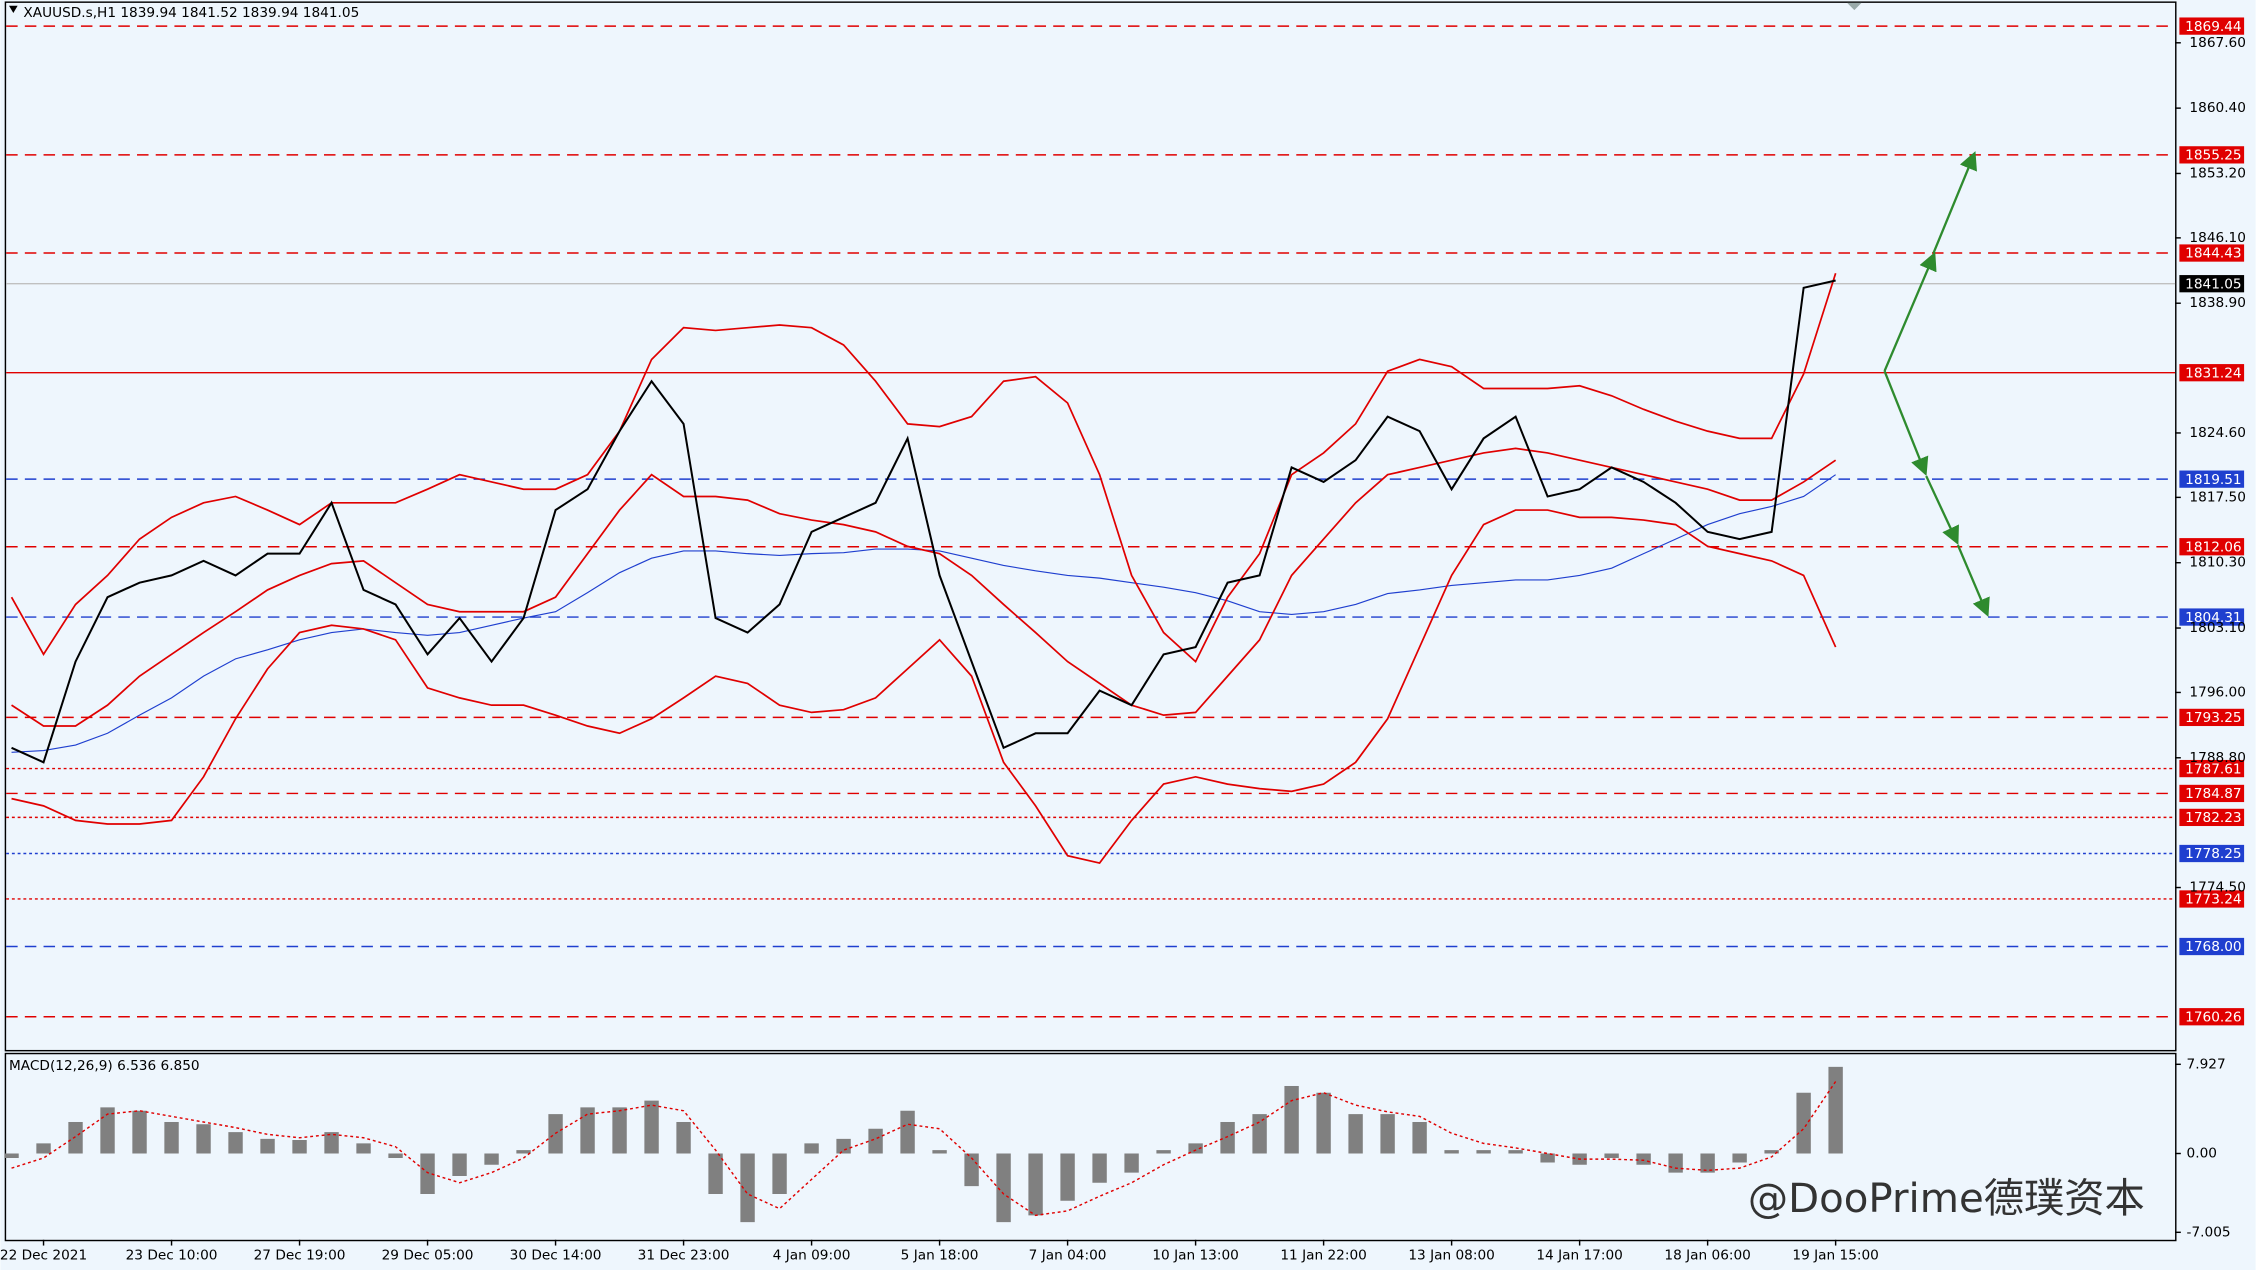 Image resolution: width=2256 pixels, height=1270 pixels. What do you see at coordinates (2217, 563) in the screenshot?
I see `y-tick-label: 1810.30` at bounding box center [2217, 563].